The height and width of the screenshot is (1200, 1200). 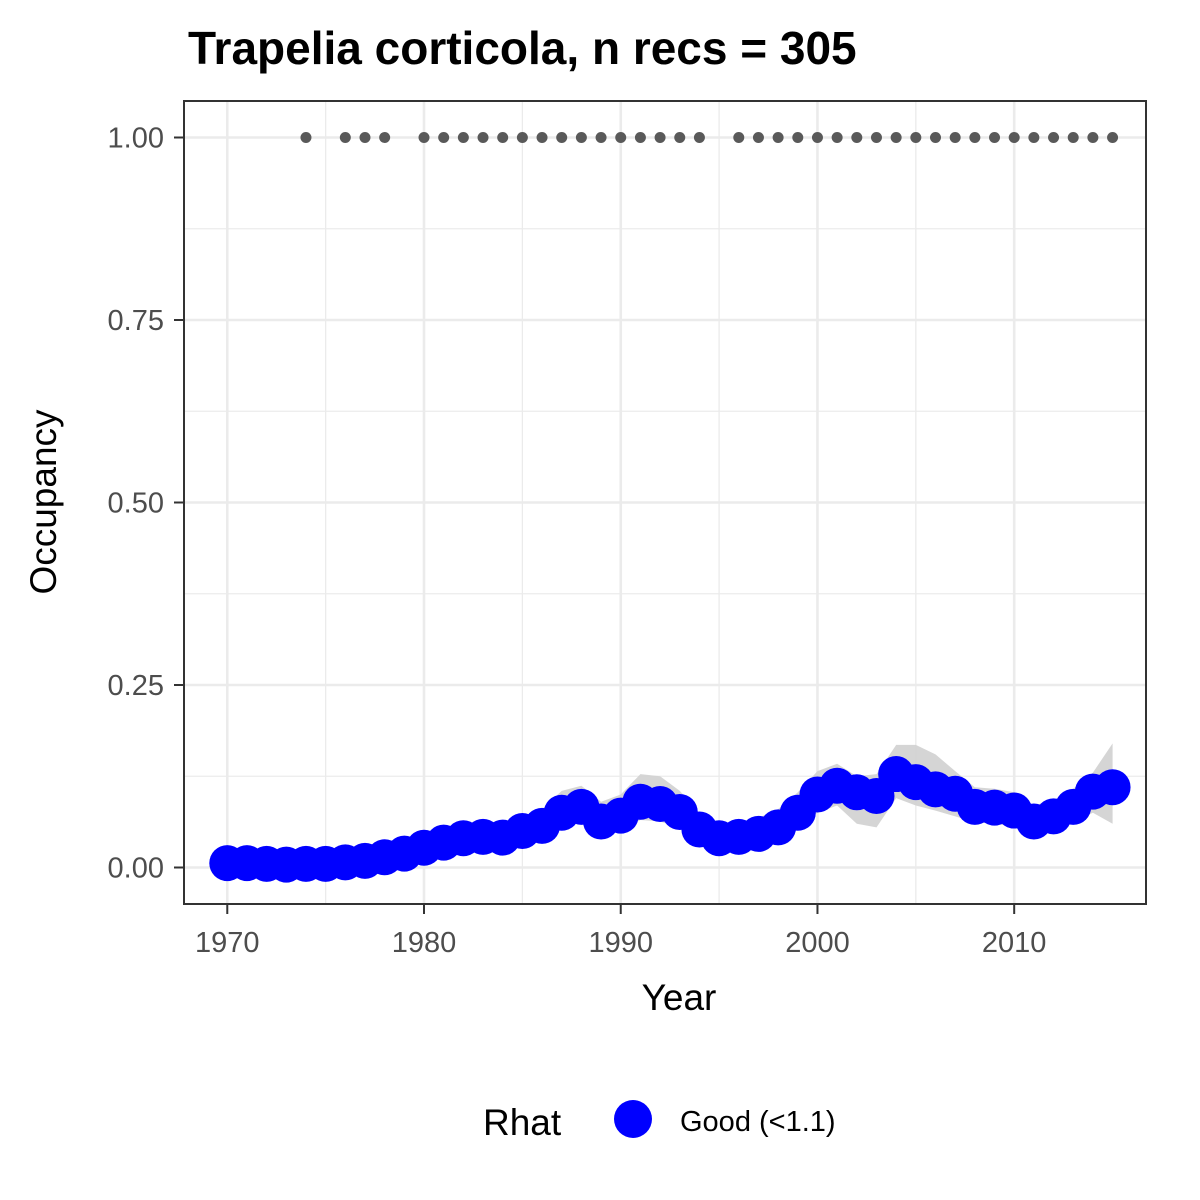 What do you see at coordinates (1112, 787) in the screenshot?
I see `series-point` at bounding box center [1112, 787].